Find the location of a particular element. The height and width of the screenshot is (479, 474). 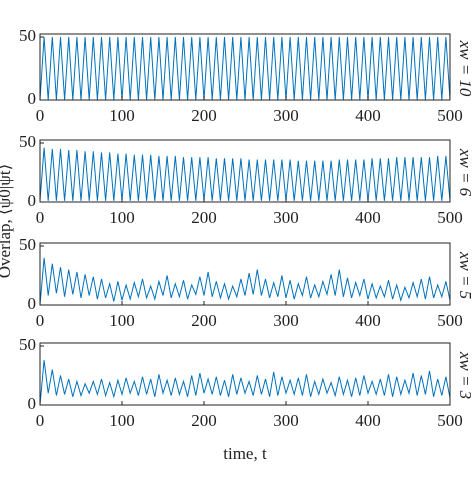

panel-label: xw = 5 is located at coordinates (465, 275).